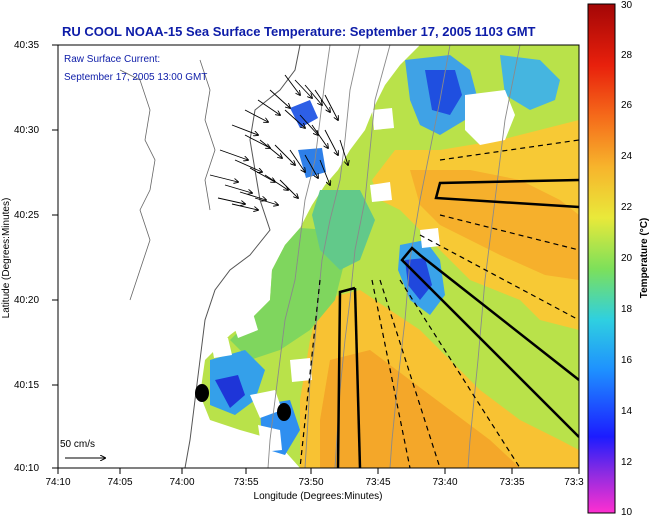 The image size is (651, 523). What do you see at coordinates (77, 444) in the screenshot?
I see `scale-label: 50 cm/s` at bounding box center [77, 444].